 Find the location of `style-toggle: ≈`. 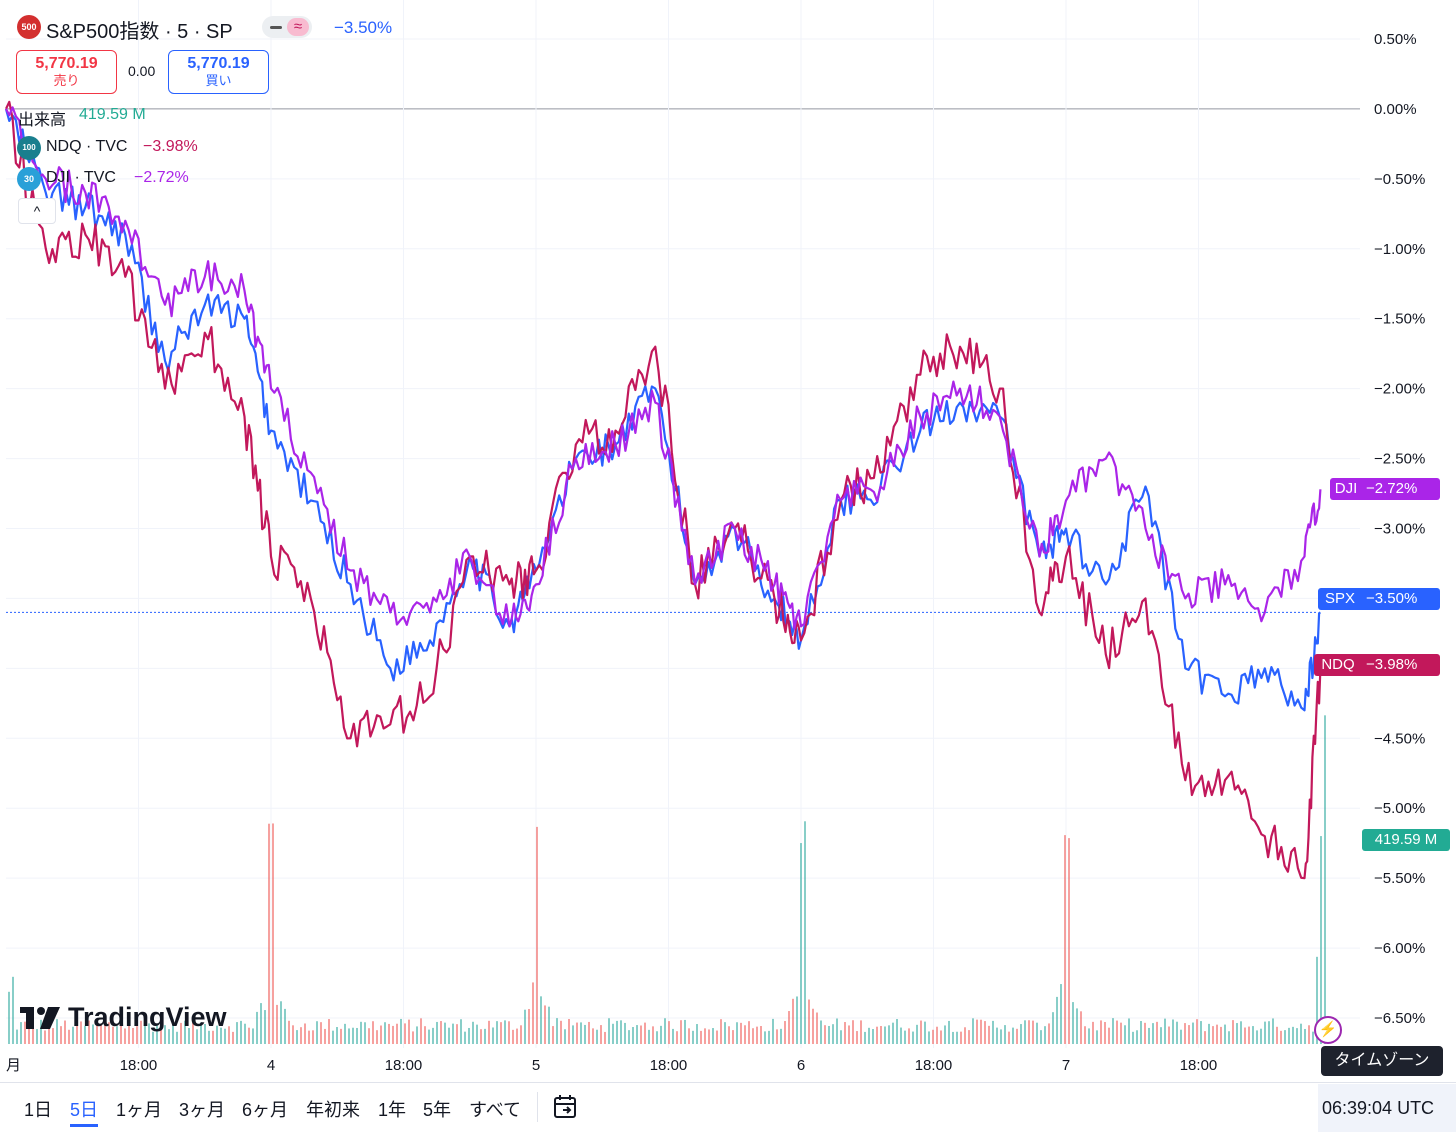

style-toggle: ≈ is located at coordinates (287, 27).